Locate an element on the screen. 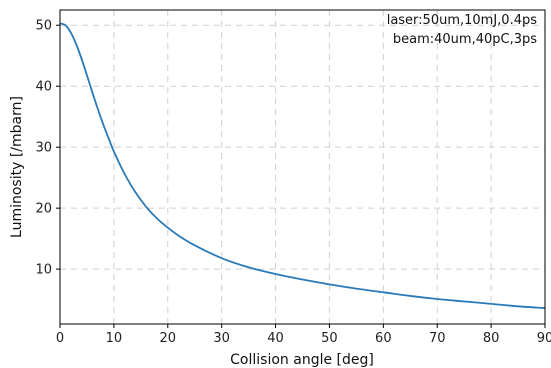 The width and height of the screenshot is (551, 368). y-tick-label: 10 is located at coordinates (43, 270).